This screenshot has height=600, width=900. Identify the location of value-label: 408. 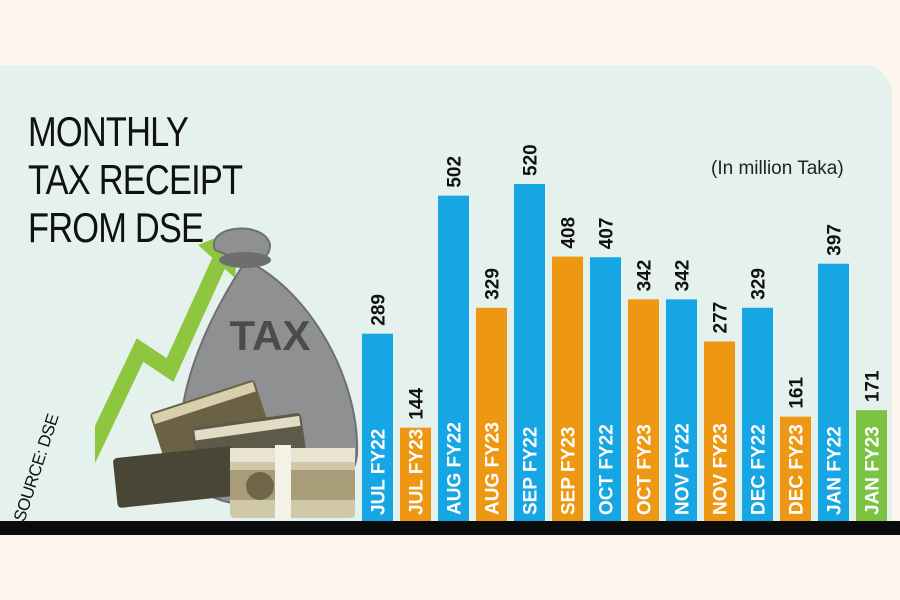
(569, 233).